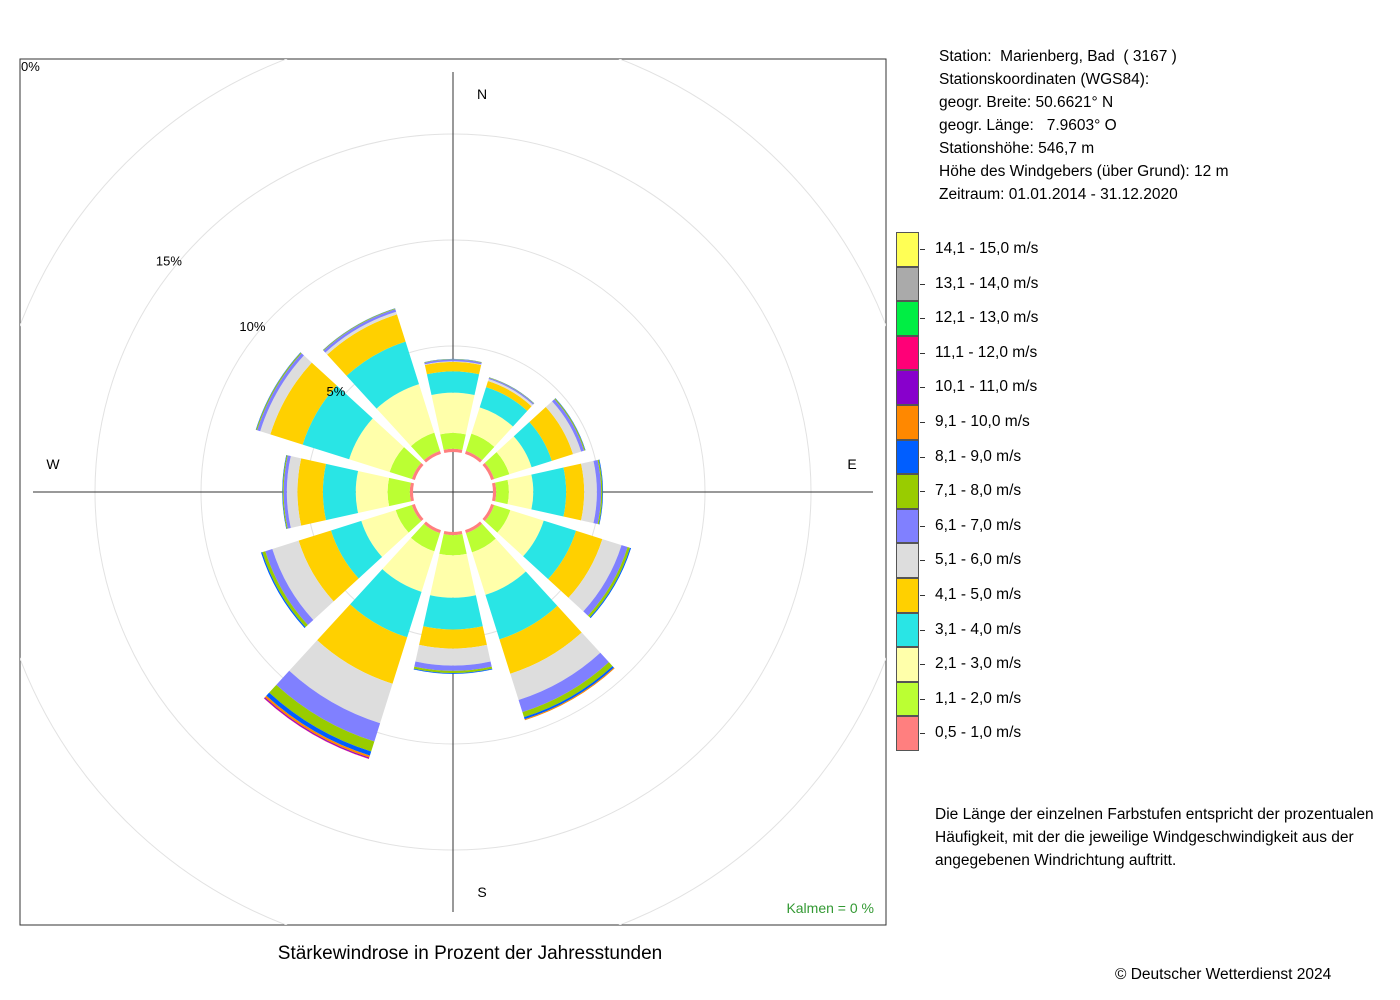 The width and height of the screenshot is (1400, 1000). Describe the element at coordinates (987, 318) in the screenshot. I see `legend-label: 12,1 - 13,0 m/s` at that location.